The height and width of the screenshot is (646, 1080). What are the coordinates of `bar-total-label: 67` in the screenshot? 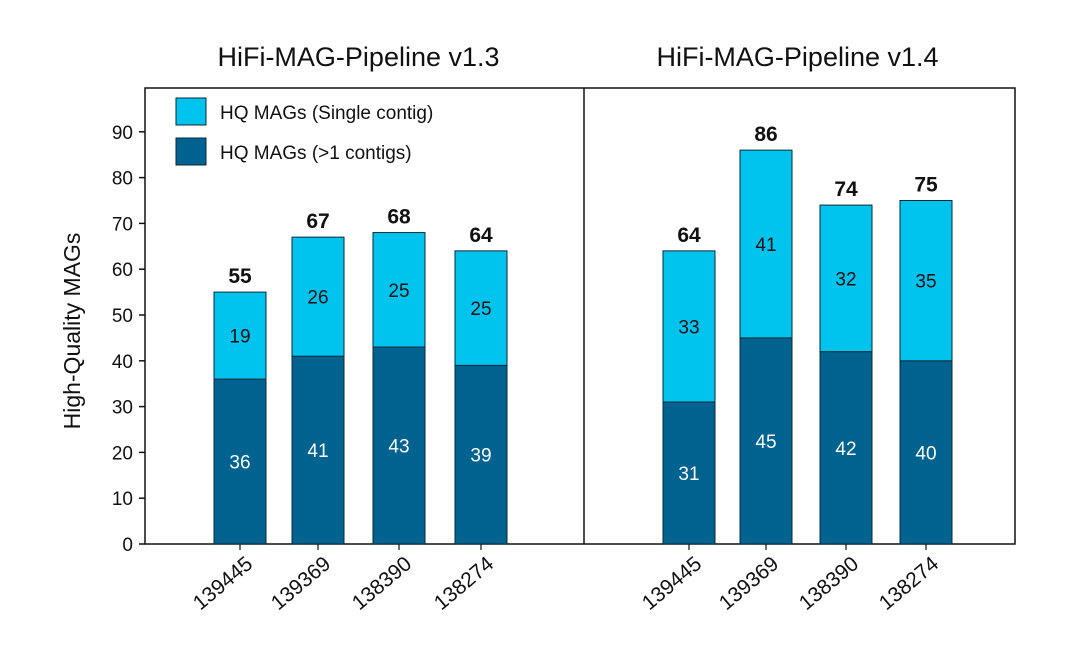 It's located at (317, 221).